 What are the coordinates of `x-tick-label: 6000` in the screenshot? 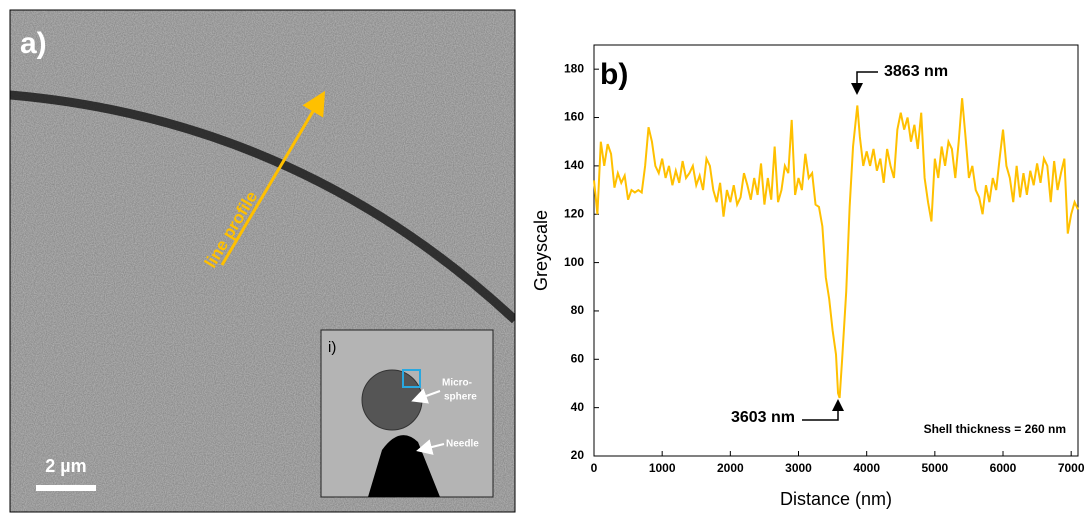 It's located at (1003, 468).